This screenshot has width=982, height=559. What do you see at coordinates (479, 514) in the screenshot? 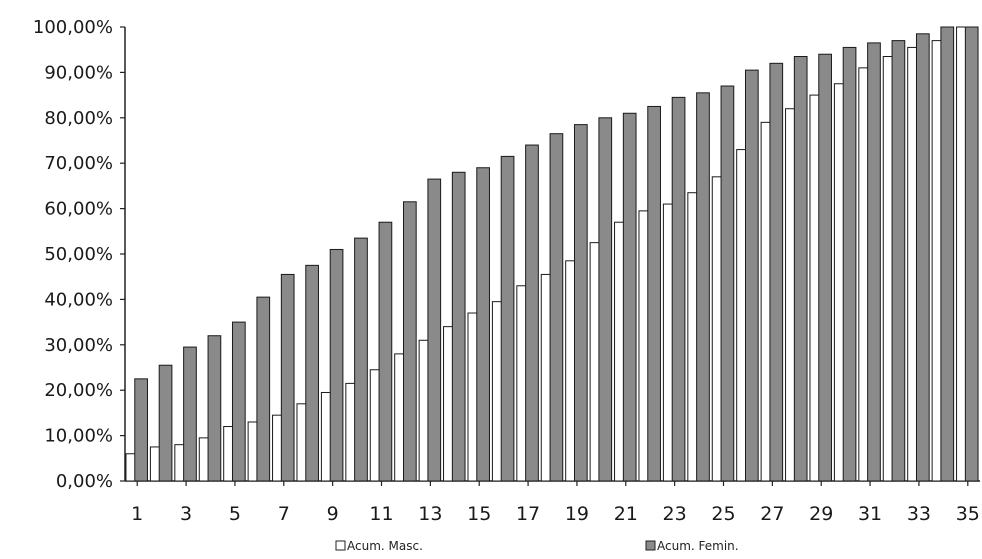
I see `x-tick-label: 15` at bounding box center [479, 514].